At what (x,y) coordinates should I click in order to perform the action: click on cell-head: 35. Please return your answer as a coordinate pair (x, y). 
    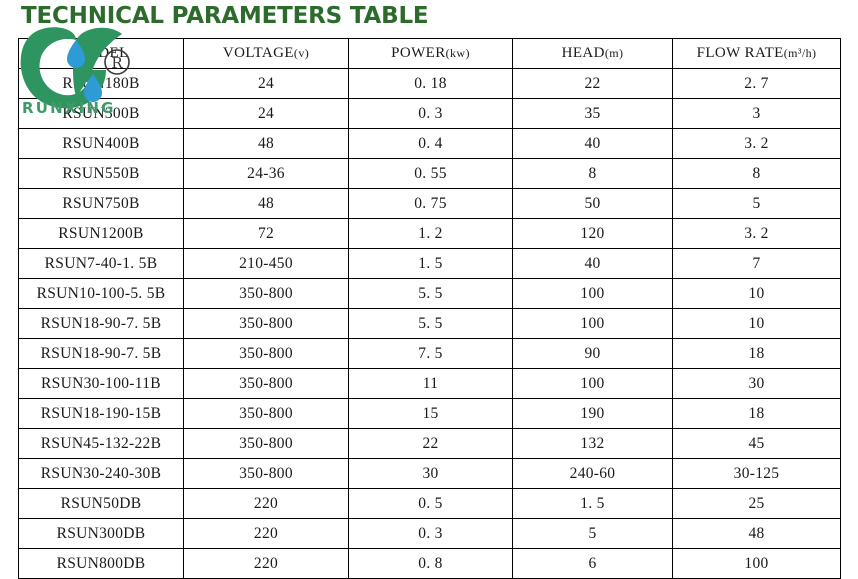
    Looking at the image, I should click on (592, 113).